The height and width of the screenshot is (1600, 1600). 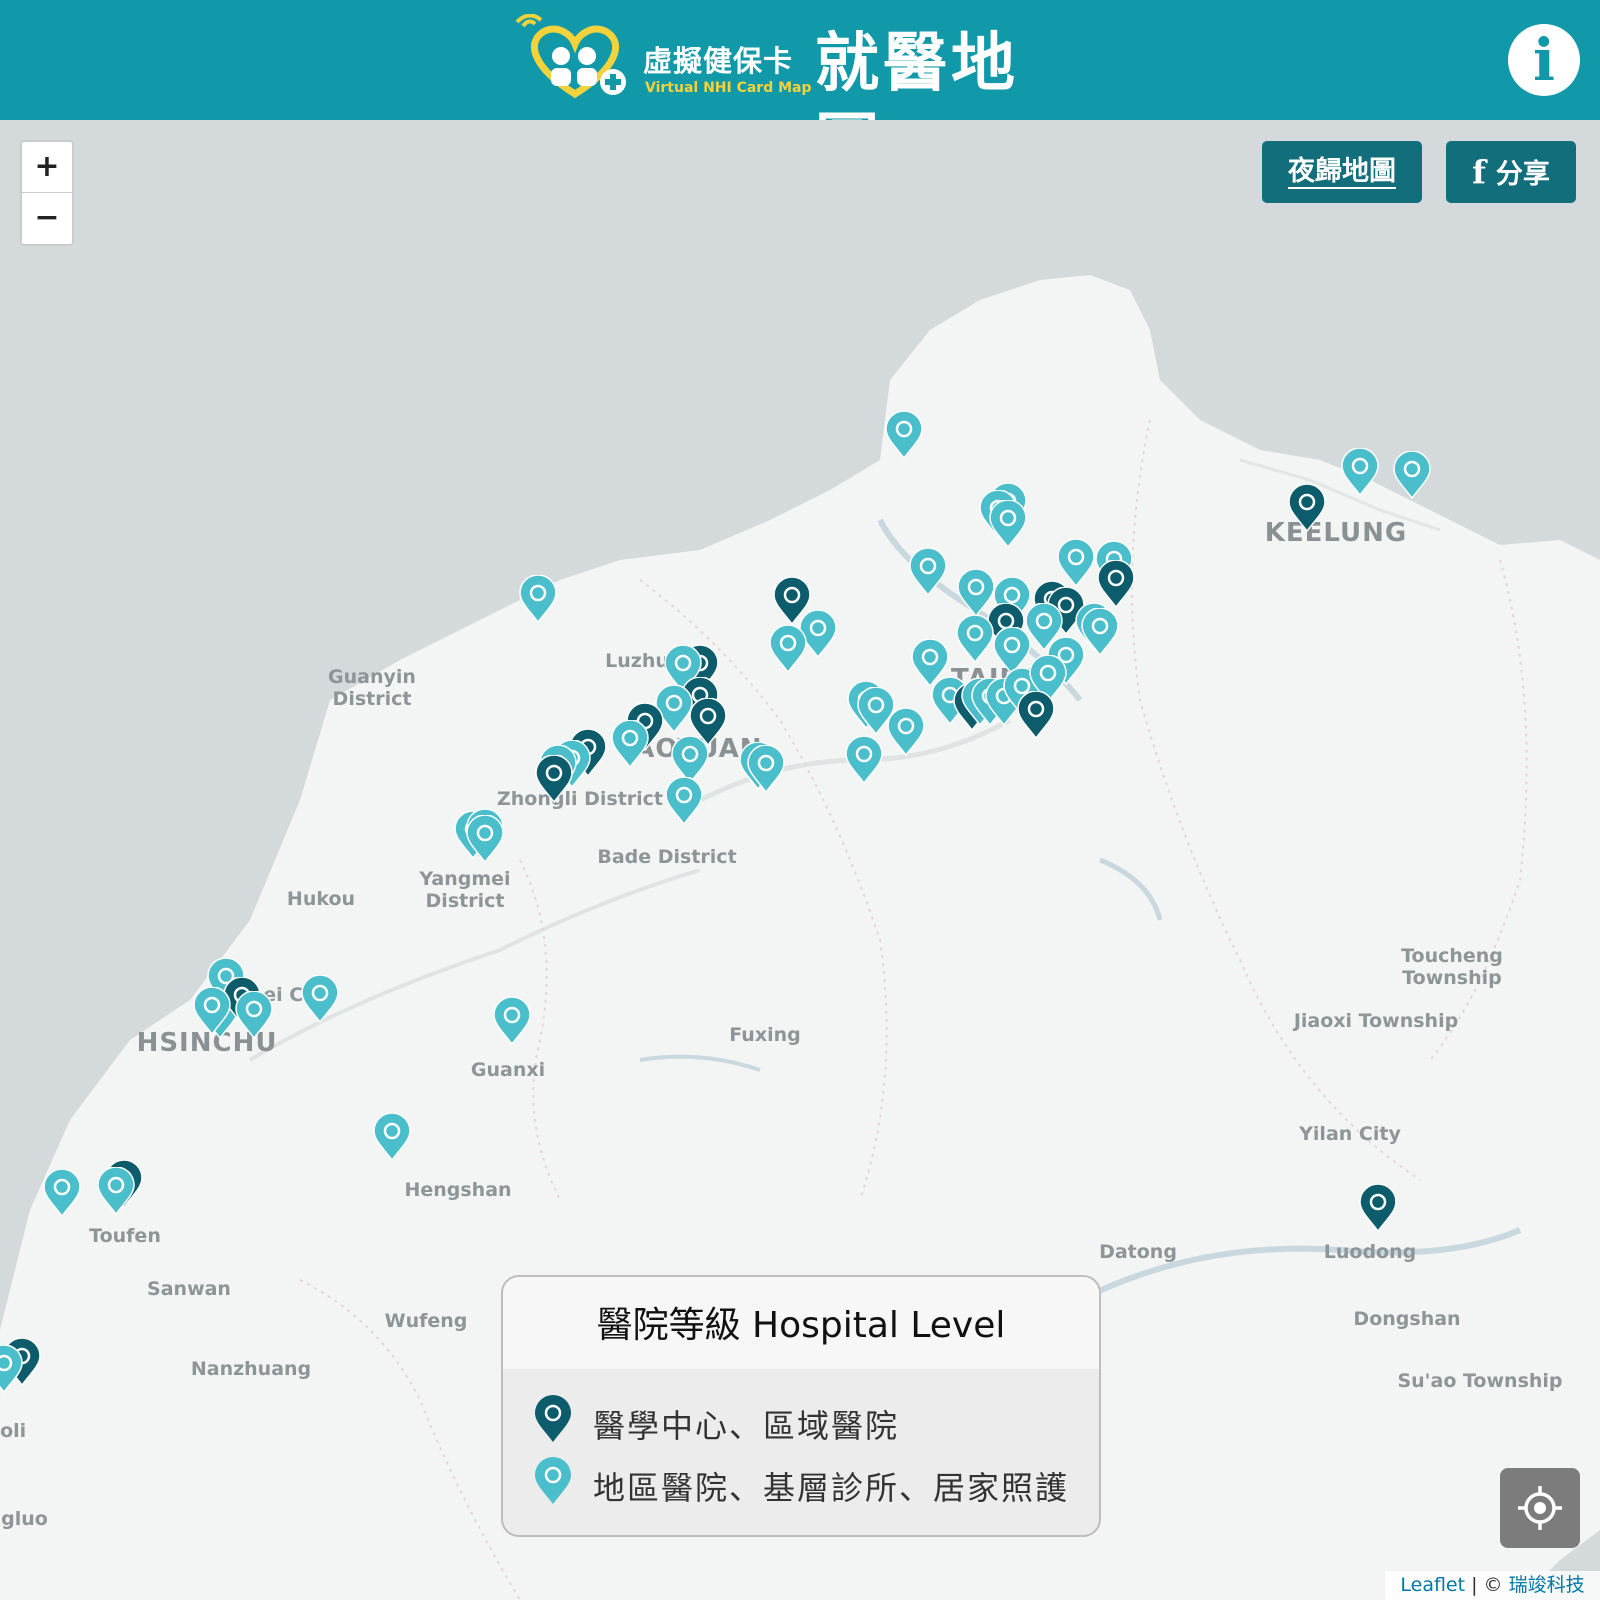 I want to click on facebook-icon: f, so click(x=1479, y=172).